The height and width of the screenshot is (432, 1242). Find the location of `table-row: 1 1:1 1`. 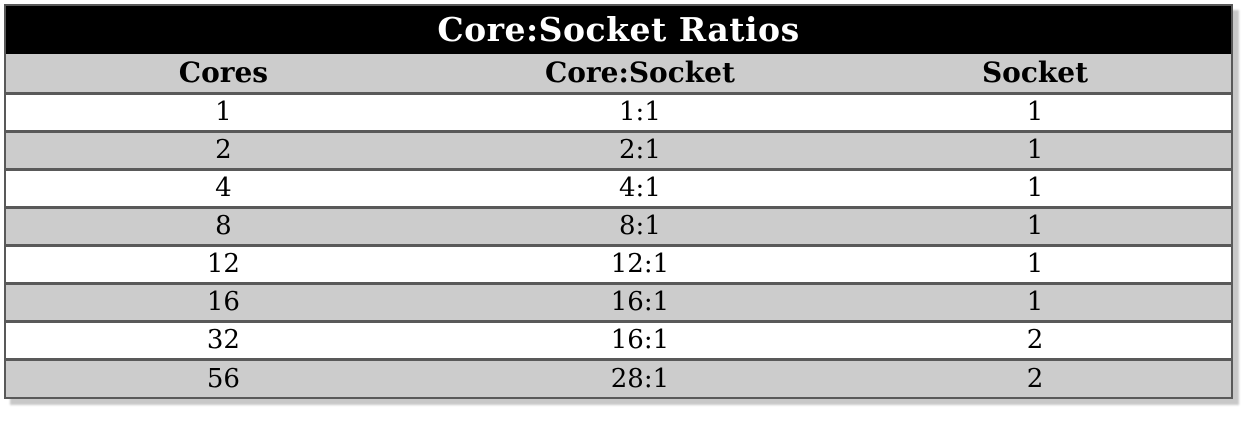

table-row: 1 1:1 1 is located at coordinates (618, 113).